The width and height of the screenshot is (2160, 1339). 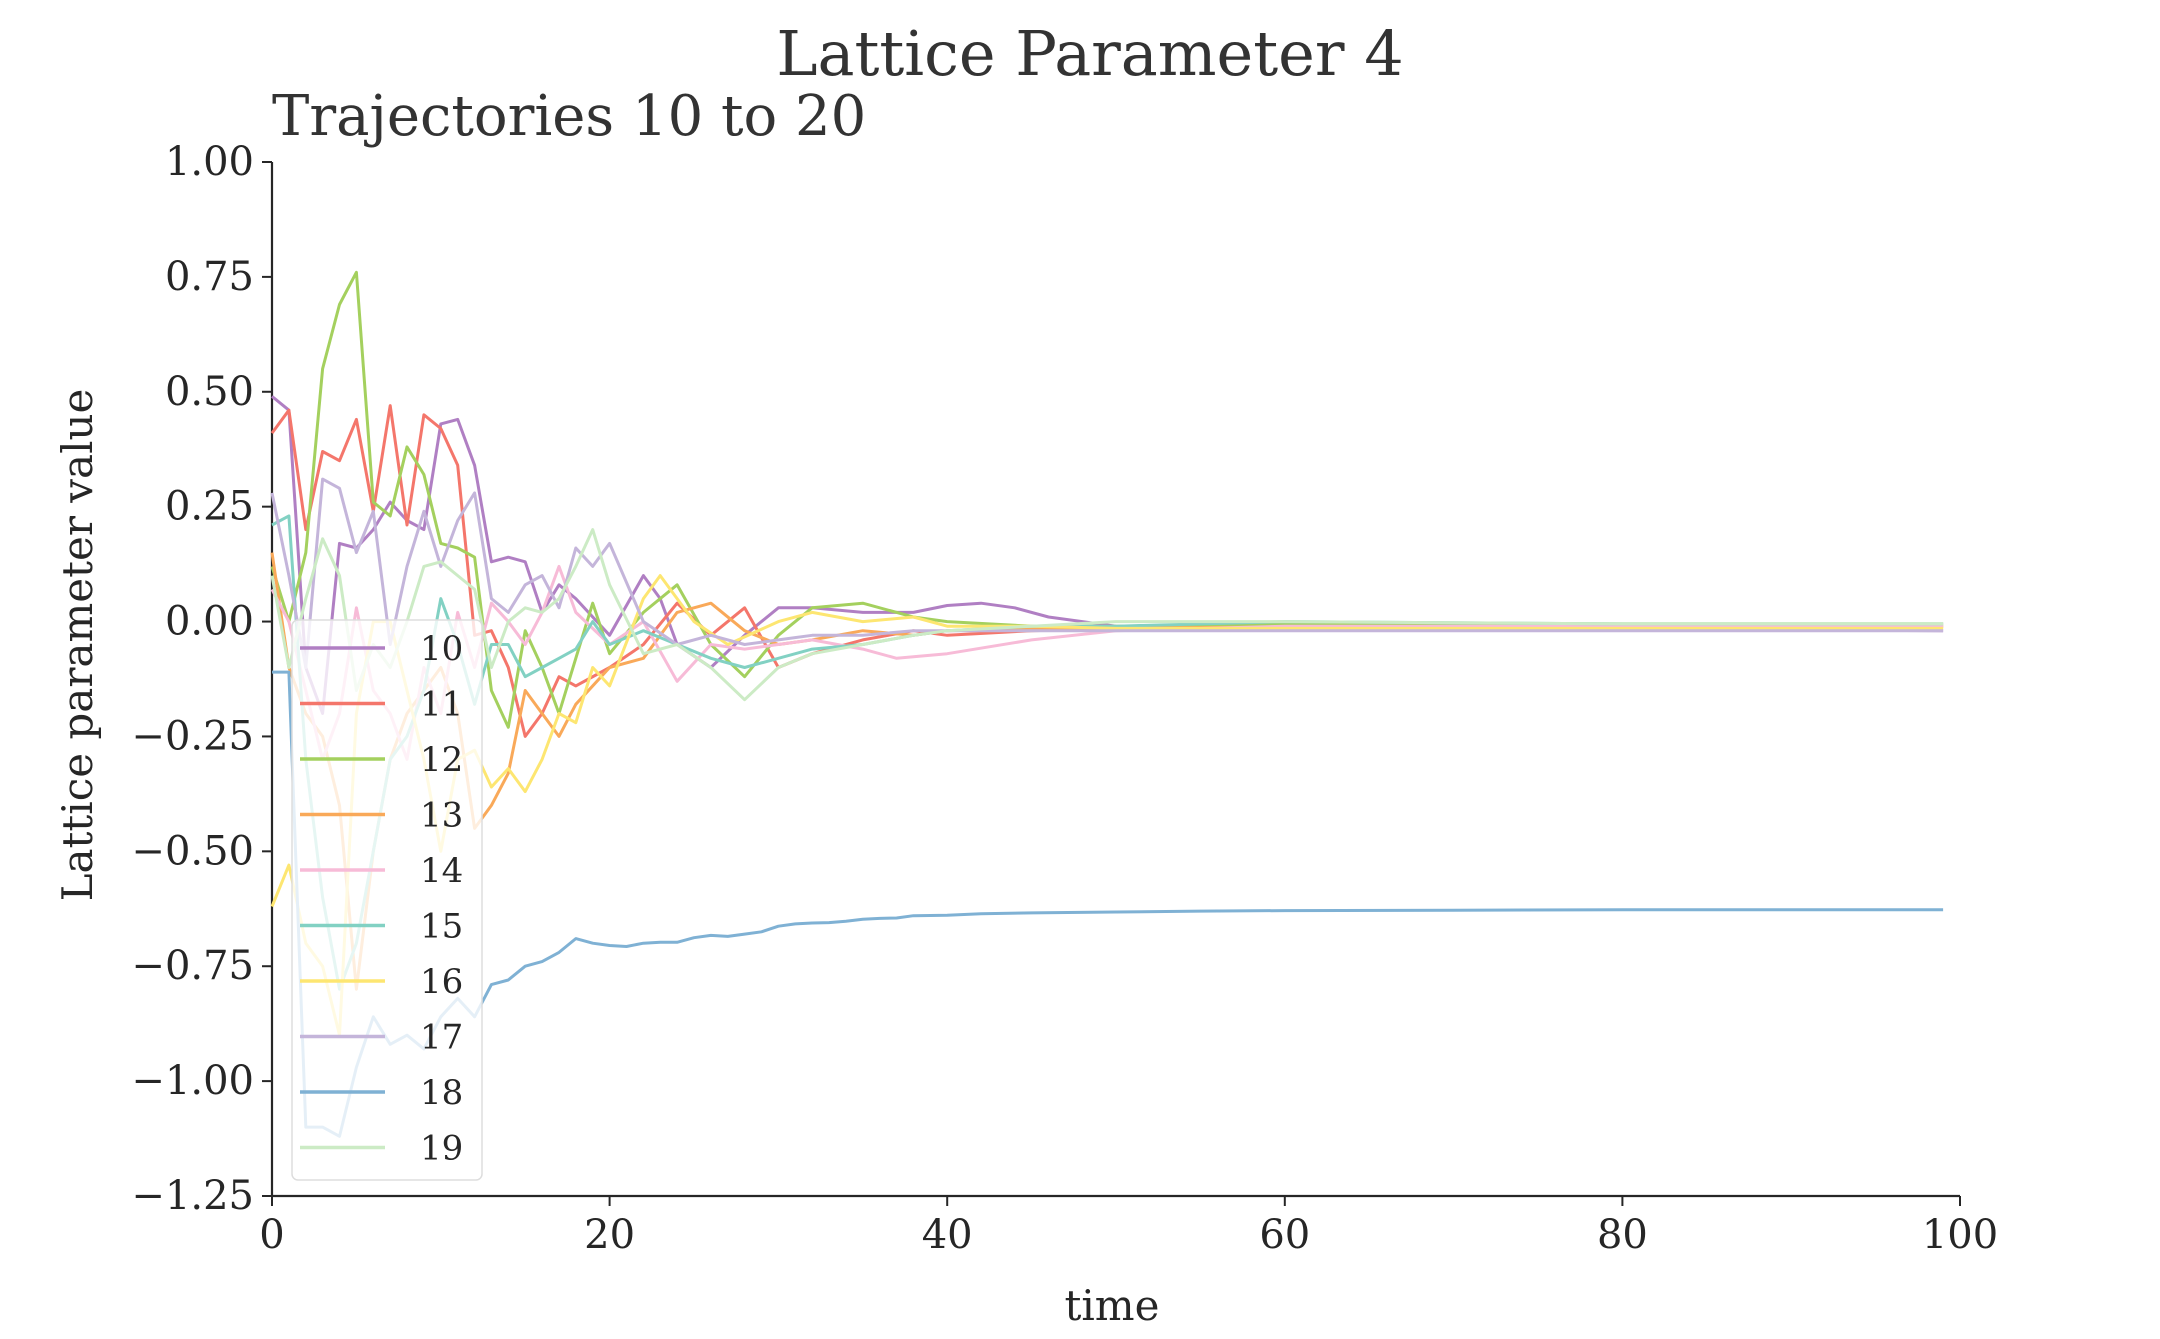 What do you see at coordinates (441, 816) in the screenshot?
I see `legend-label: 13` at bounding box center [441, 816].